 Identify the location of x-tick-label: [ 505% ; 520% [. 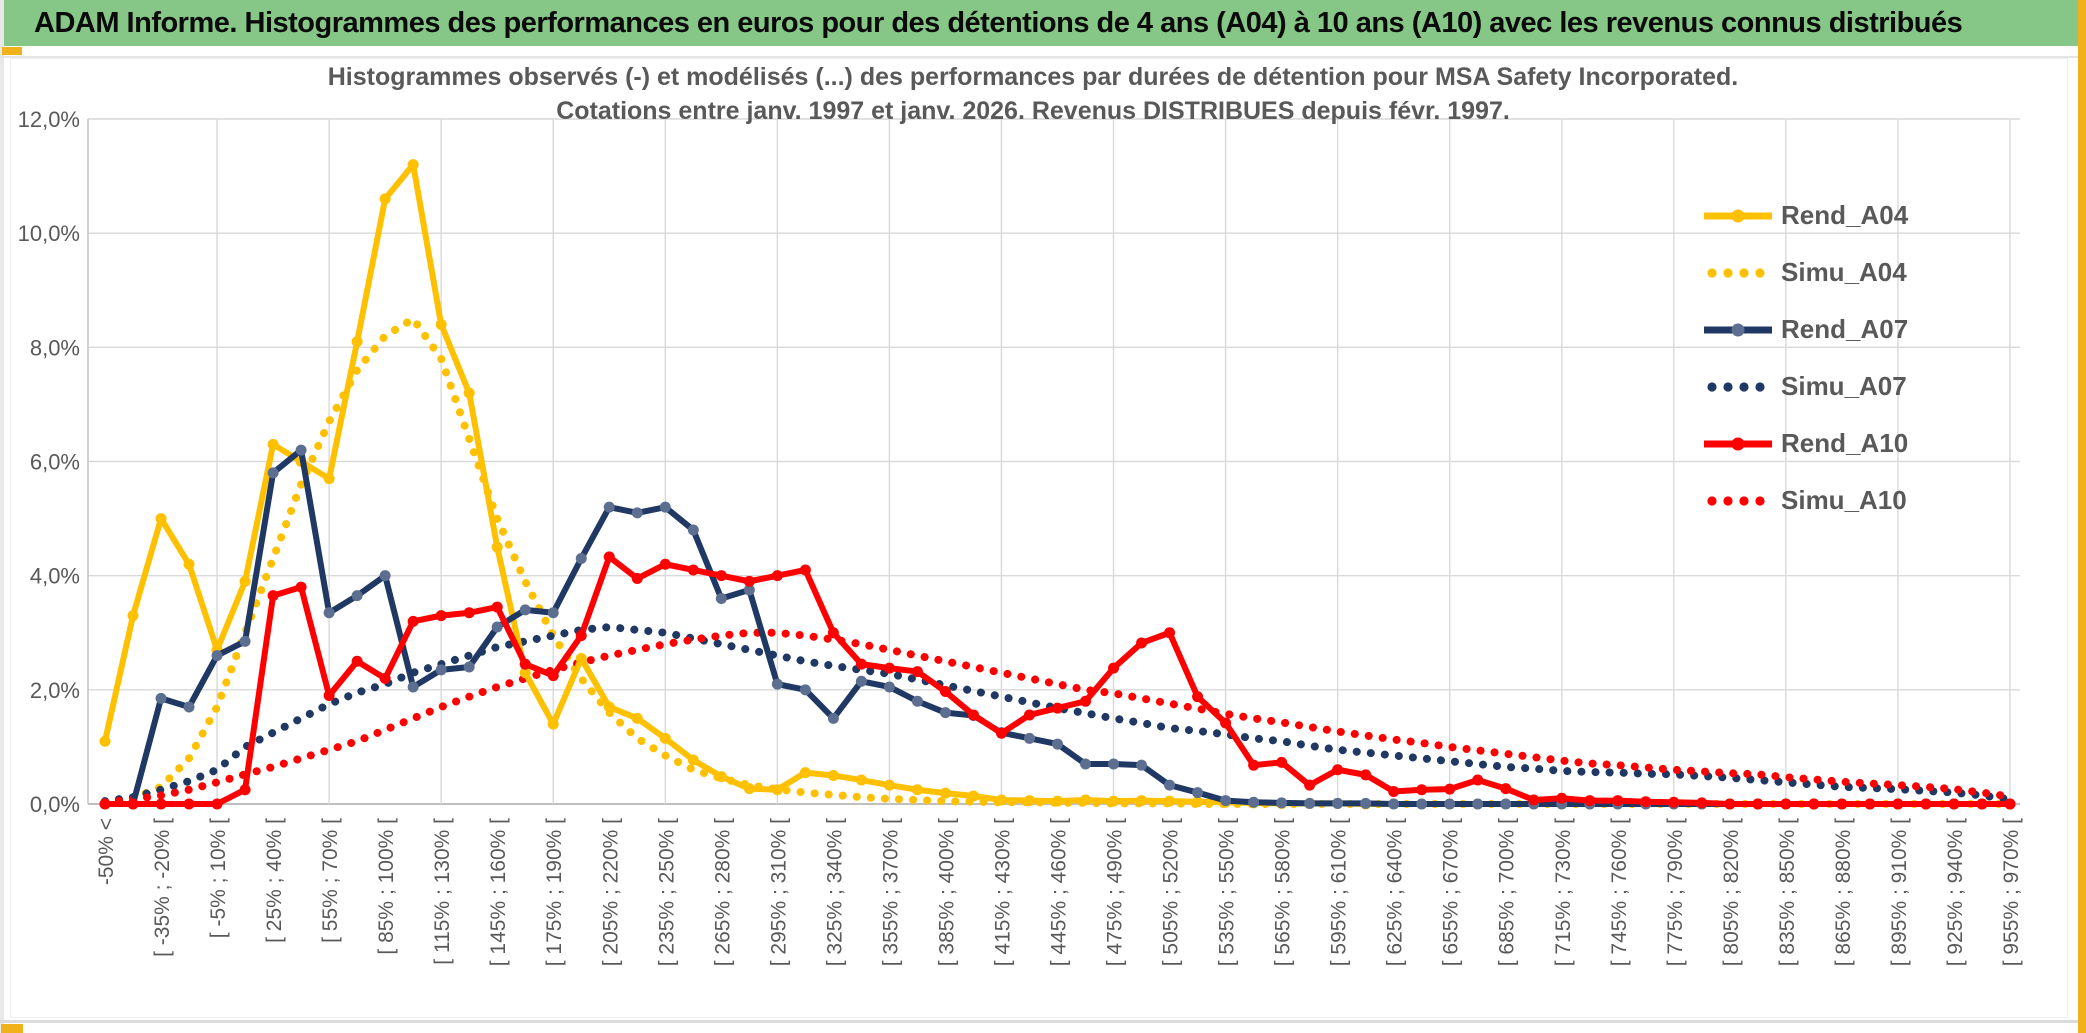
(1171, 892).